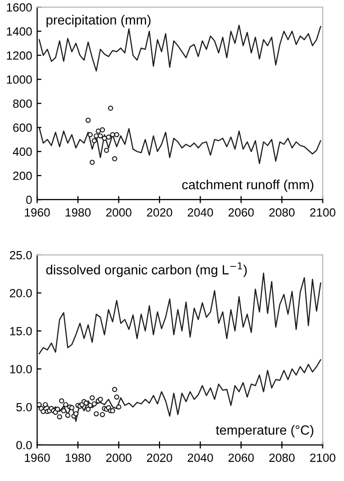  What do you see at coordinates (24, 407) in the screenshot?
I see `y-tick-label: 5.0` at bounding box center [24, 407].